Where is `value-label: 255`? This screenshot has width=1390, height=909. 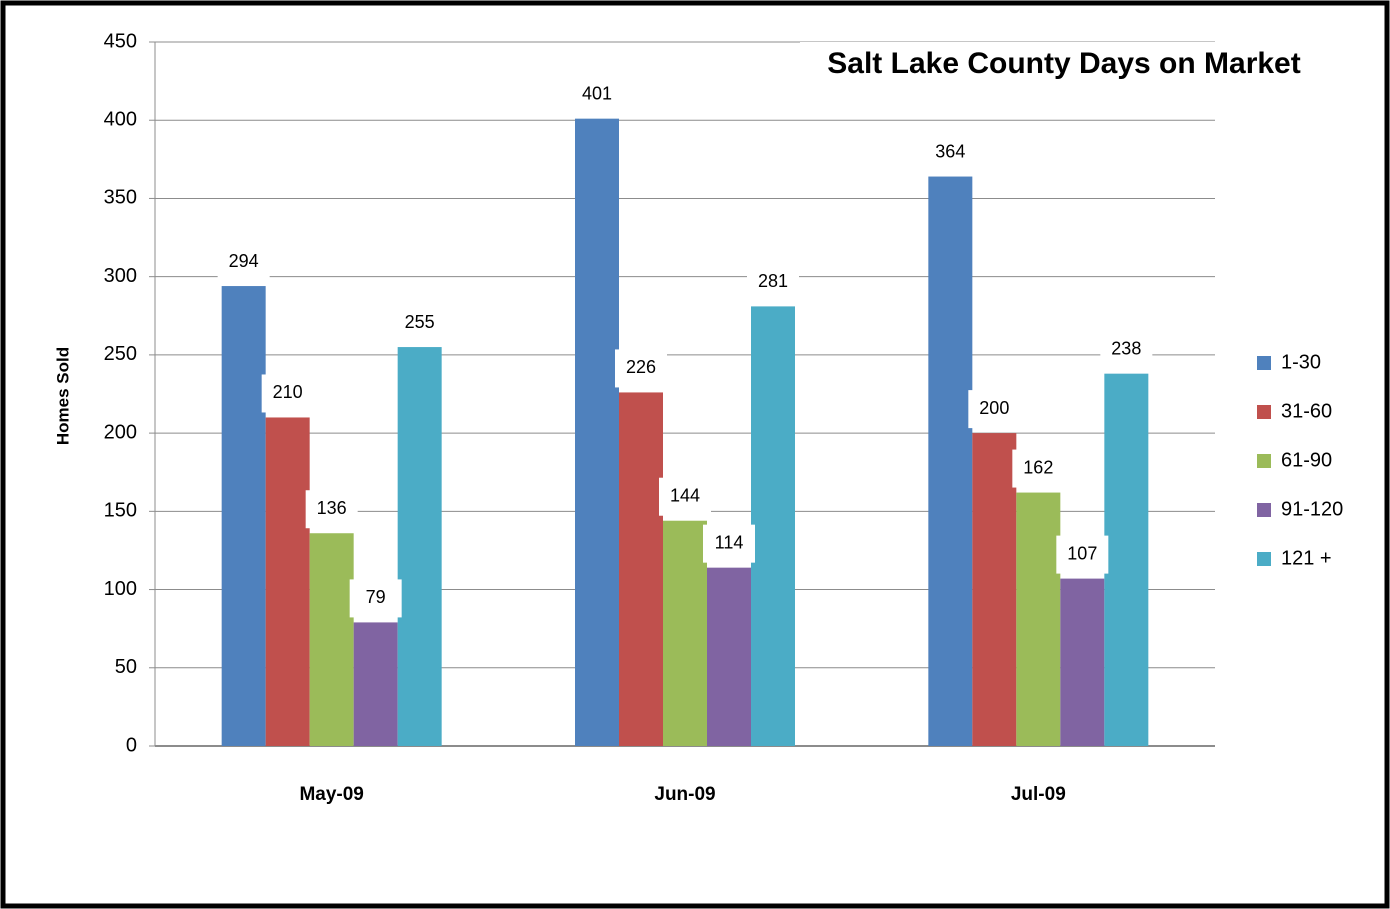 value-label: 255 is located at coordinates (420, 322).